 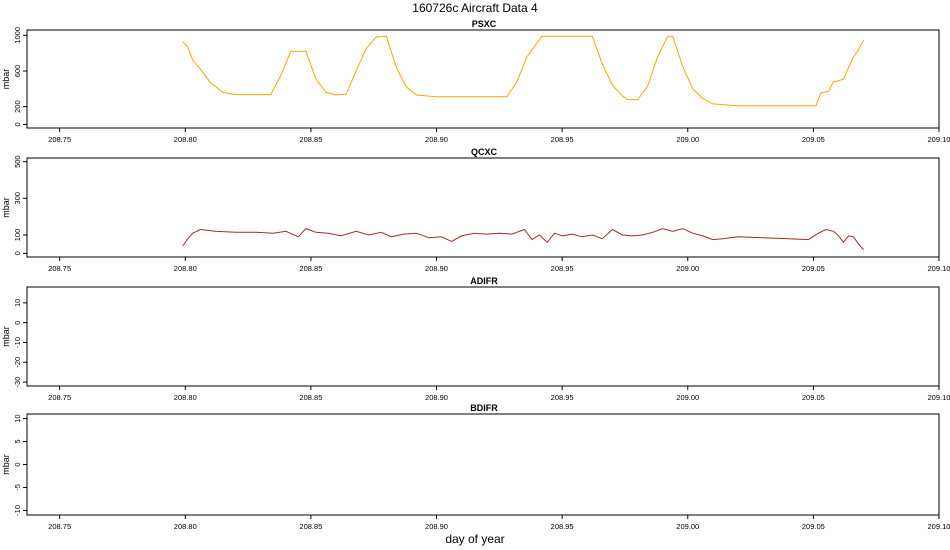 What do you see at coordinates (523, 71) in the screenshot?
I see `series-line-psxc` at bounding box center [523, 71].